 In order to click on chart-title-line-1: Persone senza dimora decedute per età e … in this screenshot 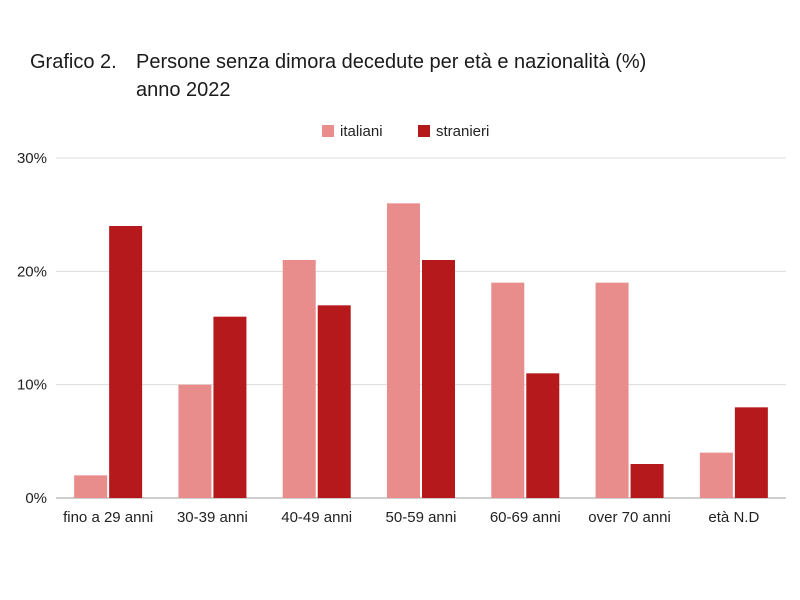, I will do `click(391, 62)`.